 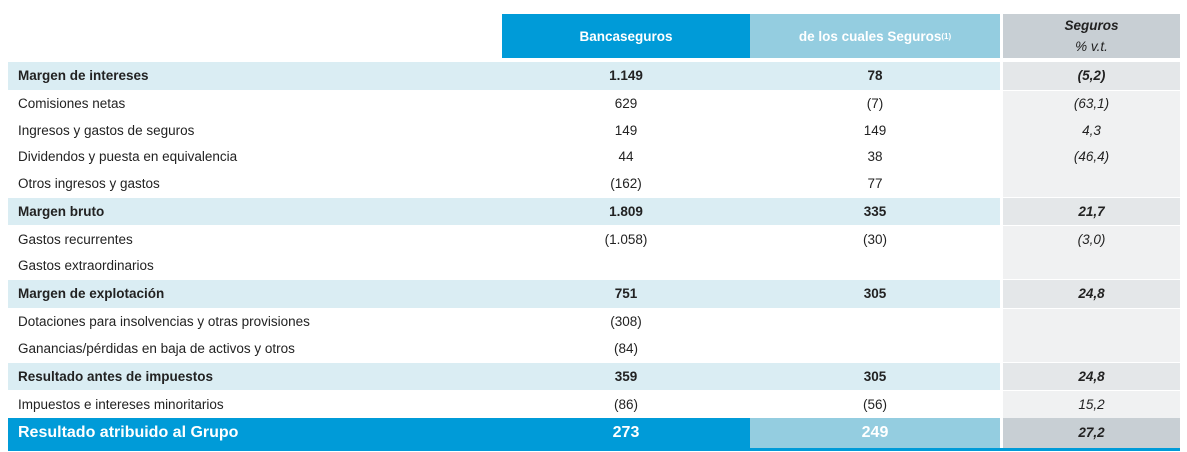 I want to click on bancaseguros-value: (1.058), so click(x=626, y=239).